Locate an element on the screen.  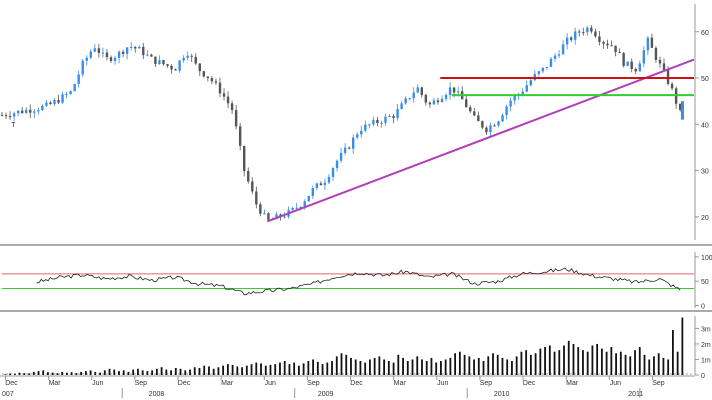
volume-y-tick-label: 3m is located at coordinates (706, 329).